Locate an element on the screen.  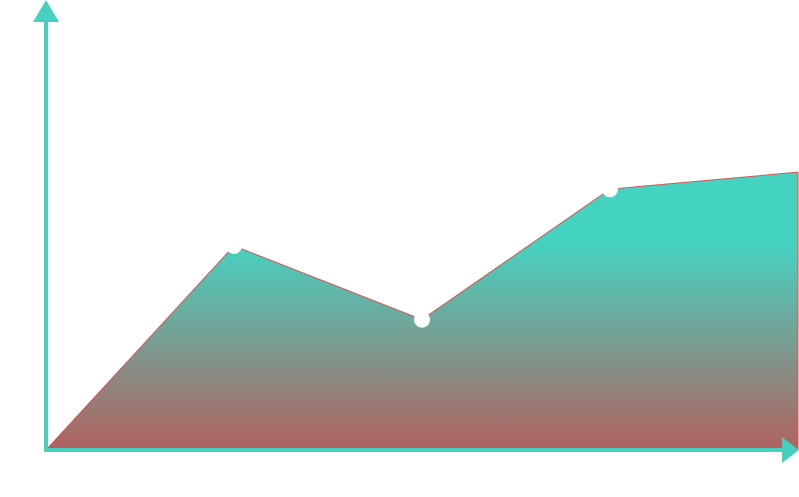
x-axis-arrow-icon is located at coordinates (790, 450).